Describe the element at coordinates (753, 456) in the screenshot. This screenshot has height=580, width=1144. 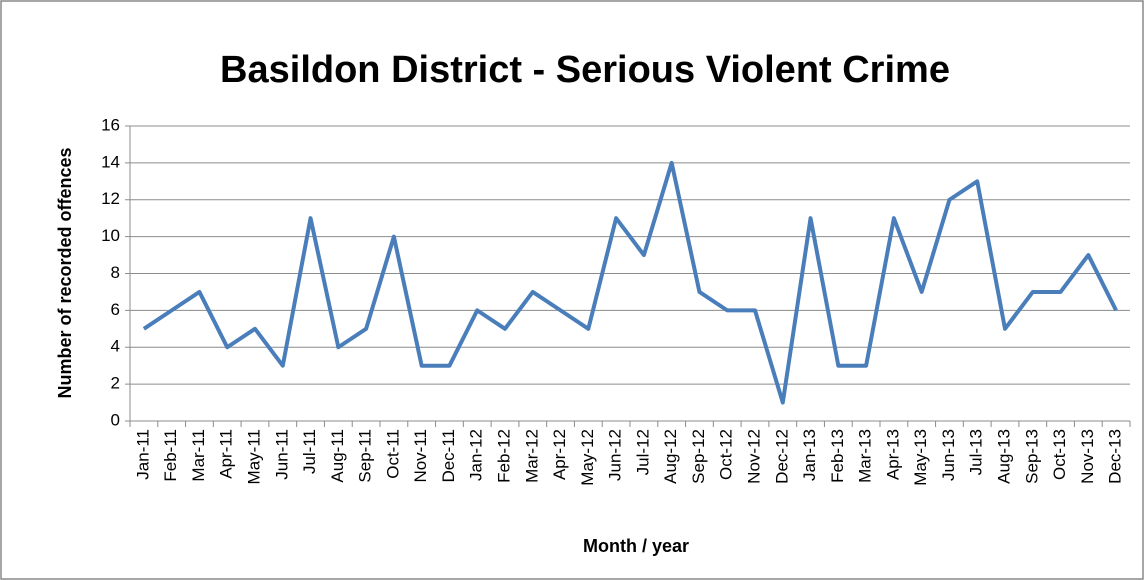
I see `x-tick-label: Nov-12` at that location.